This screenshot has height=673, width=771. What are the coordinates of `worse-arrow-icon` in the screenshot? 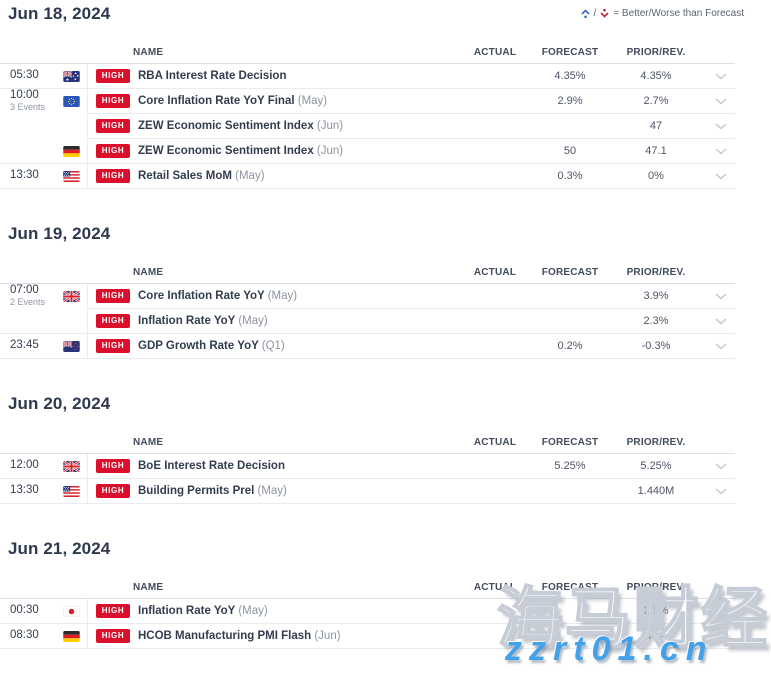 It's located at (604, 13).